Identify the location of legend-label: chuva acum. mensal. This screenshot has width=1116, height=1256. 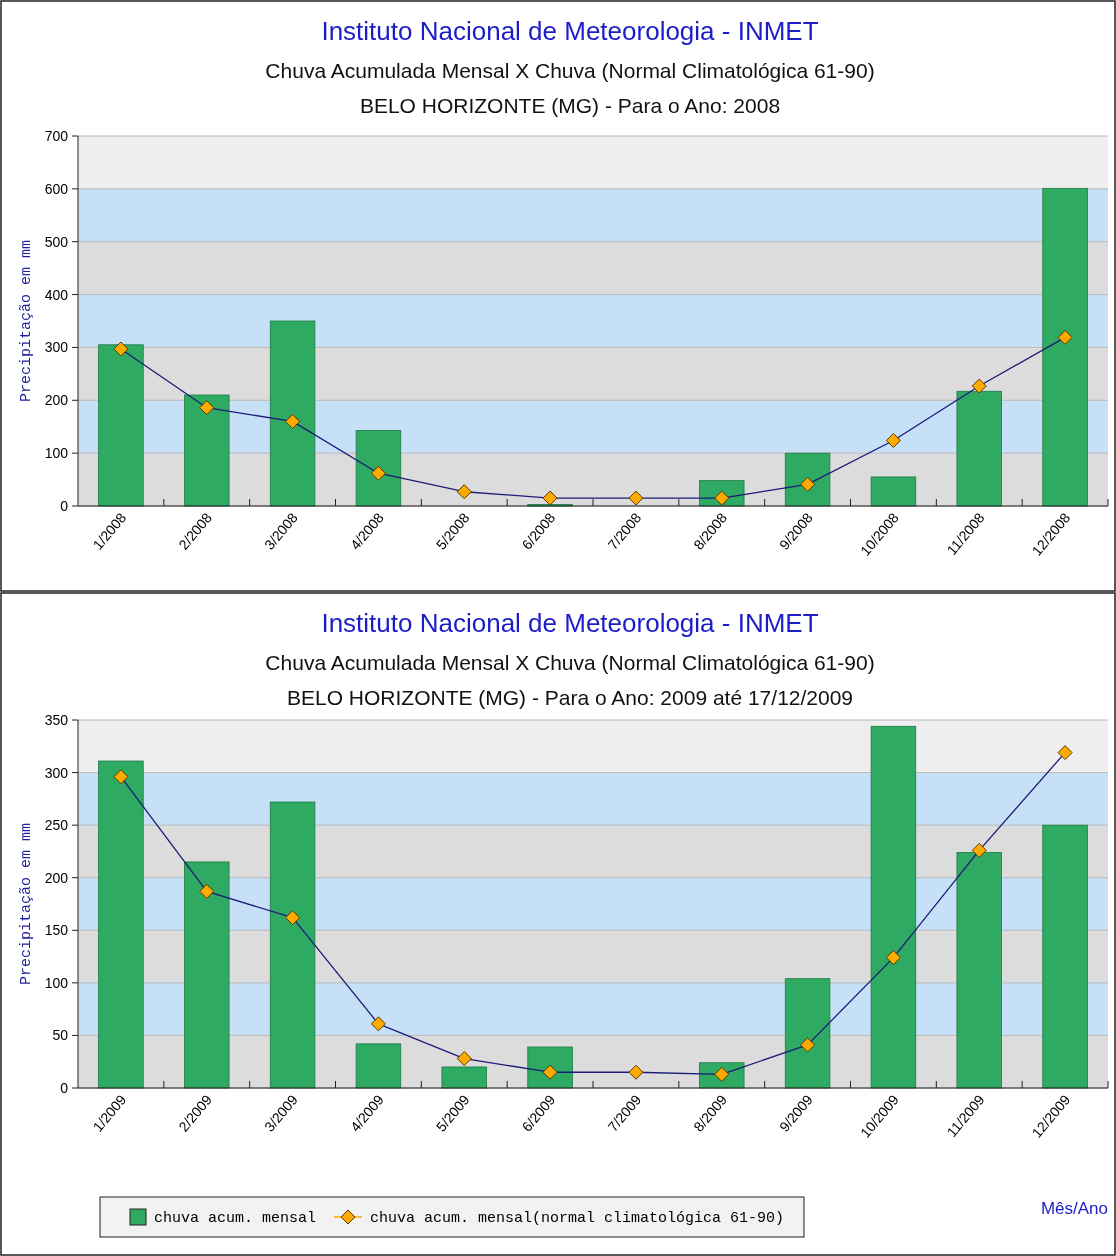
(235, 1218).